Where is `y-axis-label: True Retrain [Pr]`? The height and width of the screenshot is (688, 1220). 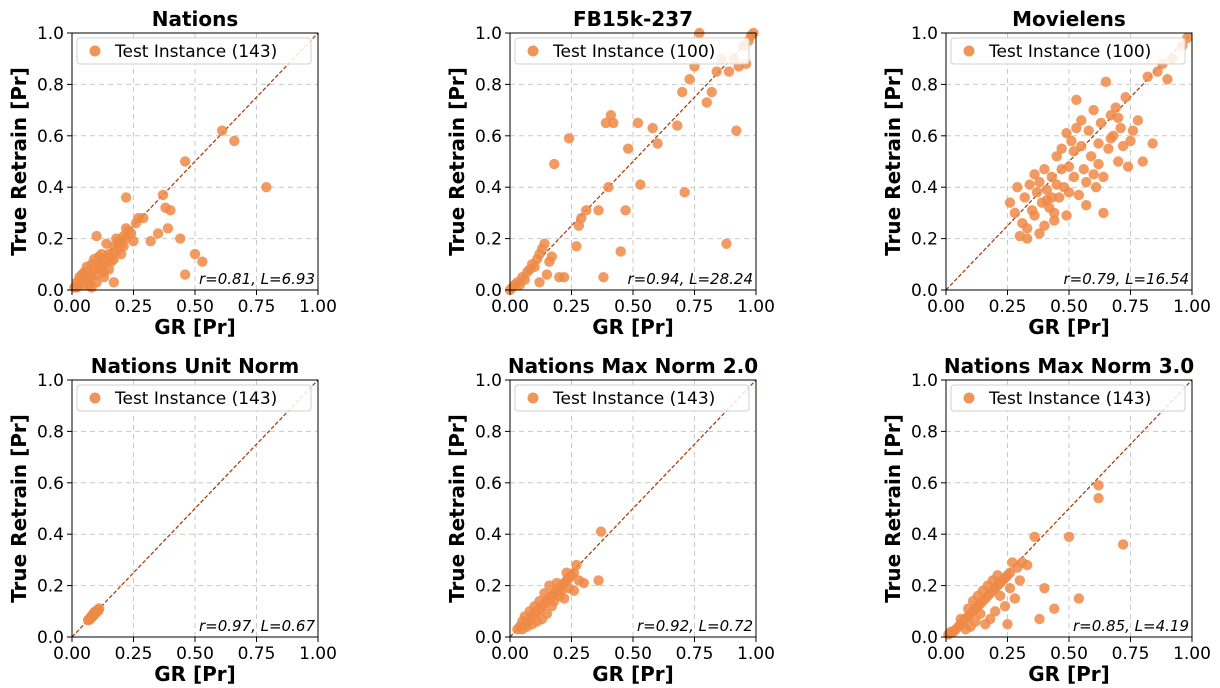 y-axis-label: True Retrain [Pr] is located at coordinates (457, 161).